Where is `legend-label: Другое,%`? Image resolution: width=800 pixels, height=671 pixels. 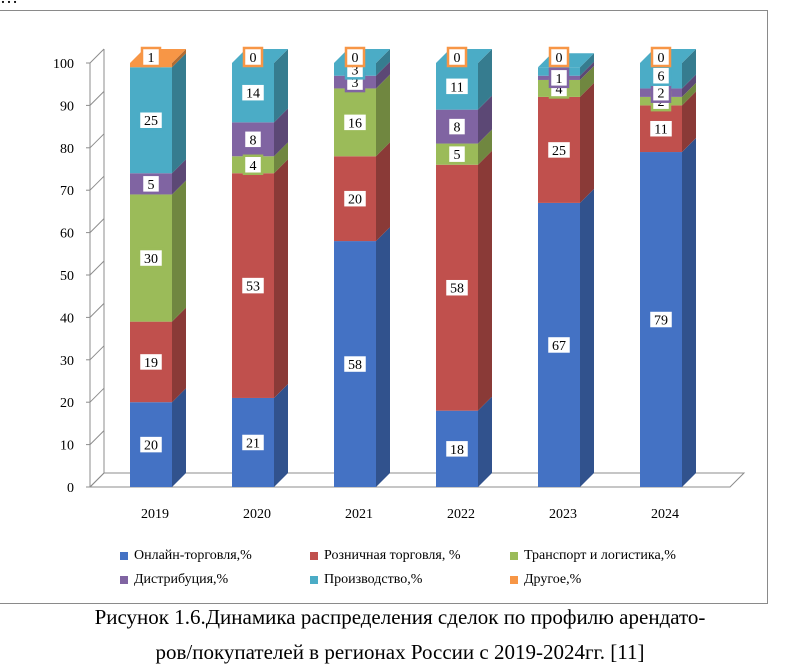 legend-label: Другое,% is located at coordinates (553, 579).